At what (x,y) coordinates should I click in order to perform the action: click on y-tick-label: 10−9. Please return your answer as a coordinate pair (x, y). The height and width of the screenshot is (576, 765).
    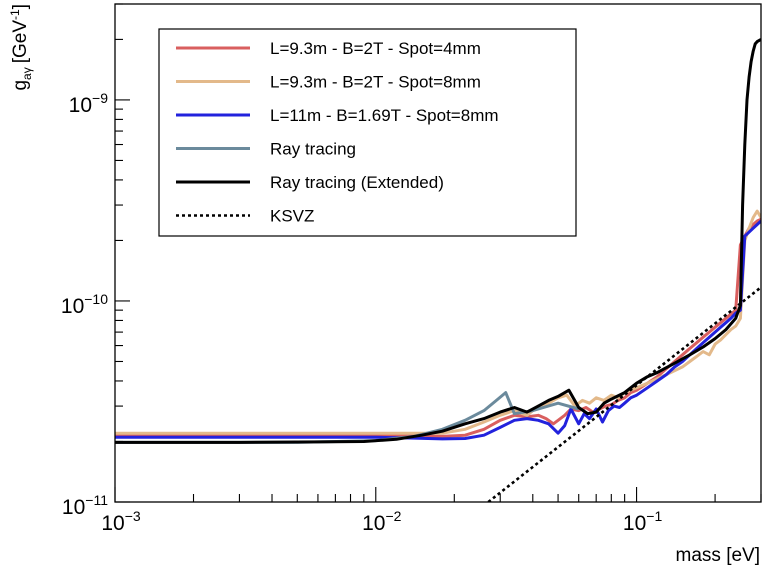
    Looking at the image, I should click on (89, 103).